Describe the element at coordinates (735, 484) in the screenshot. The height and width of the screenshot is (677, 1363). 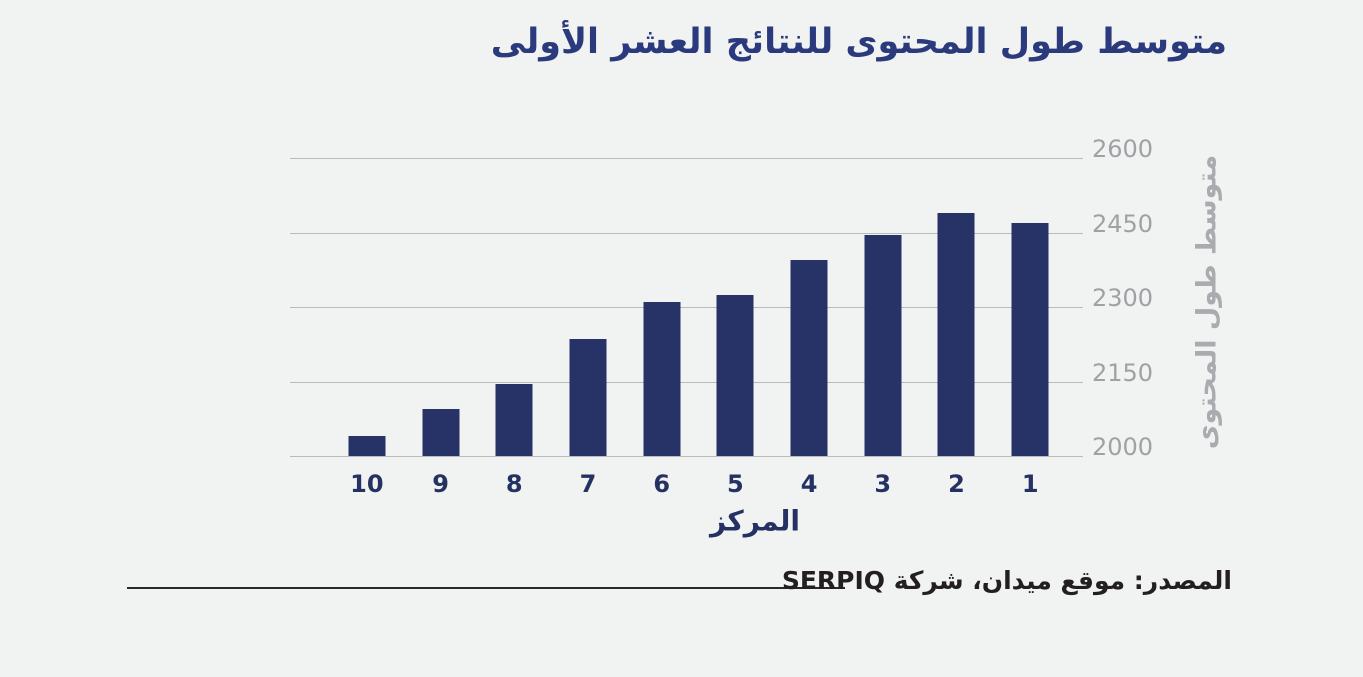
I see `x-tick-label-5: 5` at that location.